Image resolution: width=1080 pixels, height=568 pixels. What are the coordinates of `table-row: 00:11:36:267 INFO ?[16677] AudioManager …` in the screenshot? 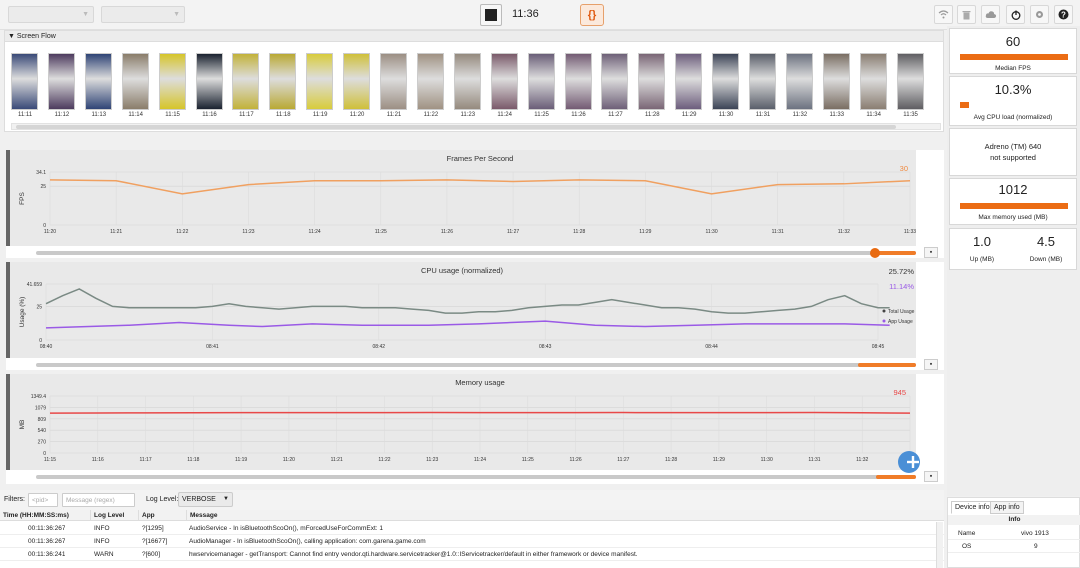 It's located at (472, 541).